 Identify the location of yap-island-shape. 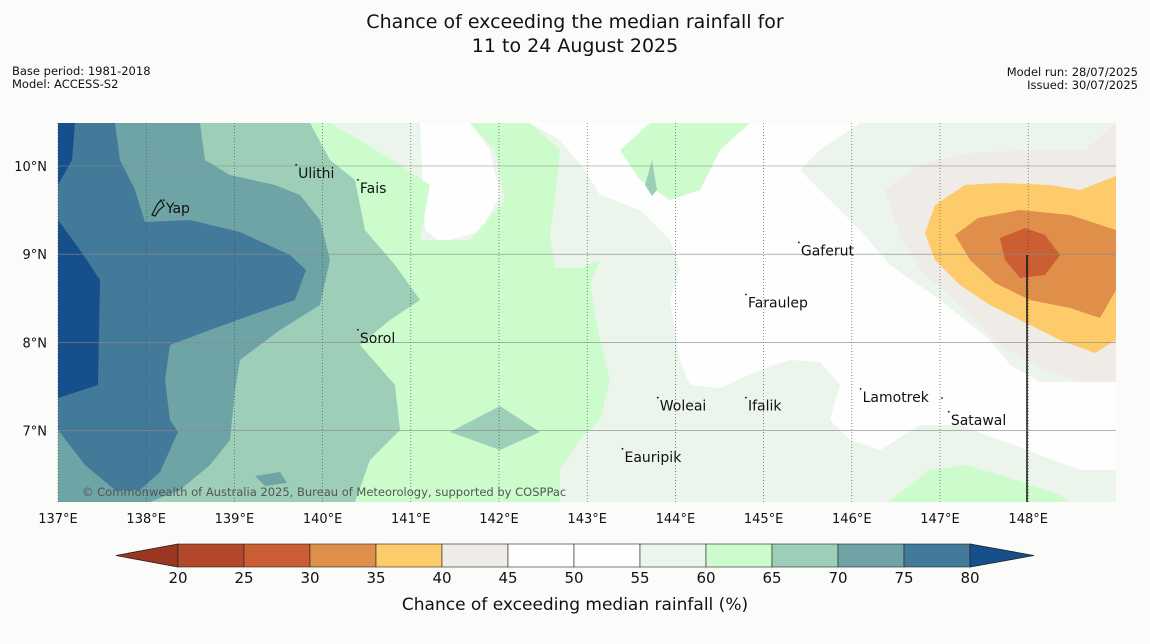
(158, 207).